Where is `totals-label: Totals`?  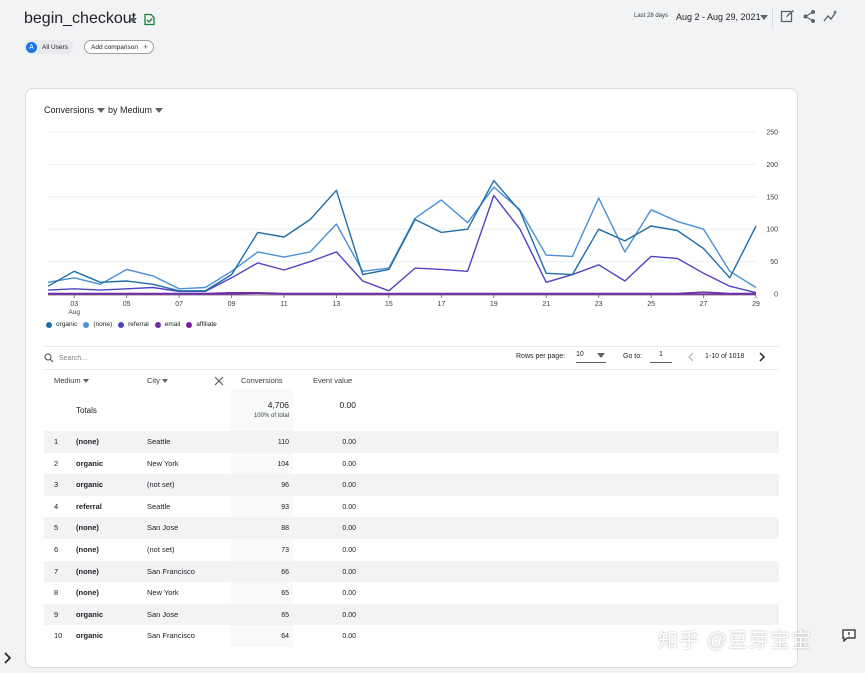
totals-label: Totals is located at coordinates (86, 410).